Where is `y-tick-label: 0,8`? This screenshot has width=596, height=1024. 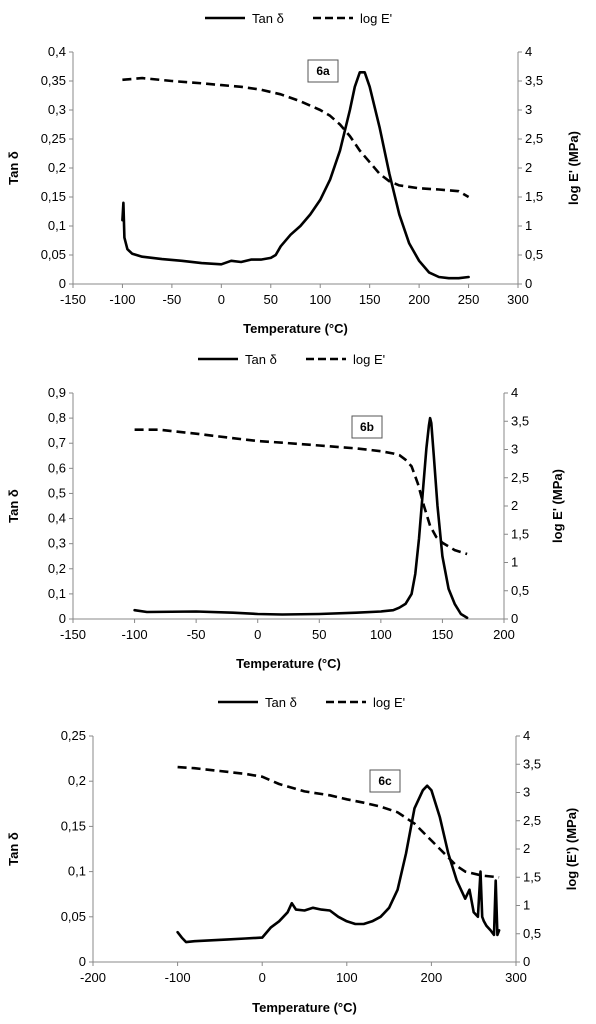 y-tick-label: 0,8 is located at coordinates (57, 417).